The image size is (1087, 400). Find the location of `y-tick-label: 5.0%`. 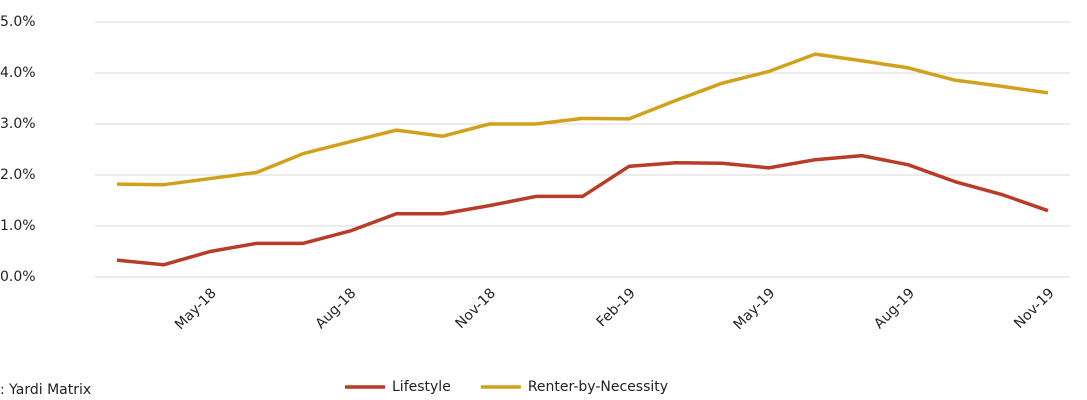

y-tick-label: 5.0% is located at coordinates (18, 22).